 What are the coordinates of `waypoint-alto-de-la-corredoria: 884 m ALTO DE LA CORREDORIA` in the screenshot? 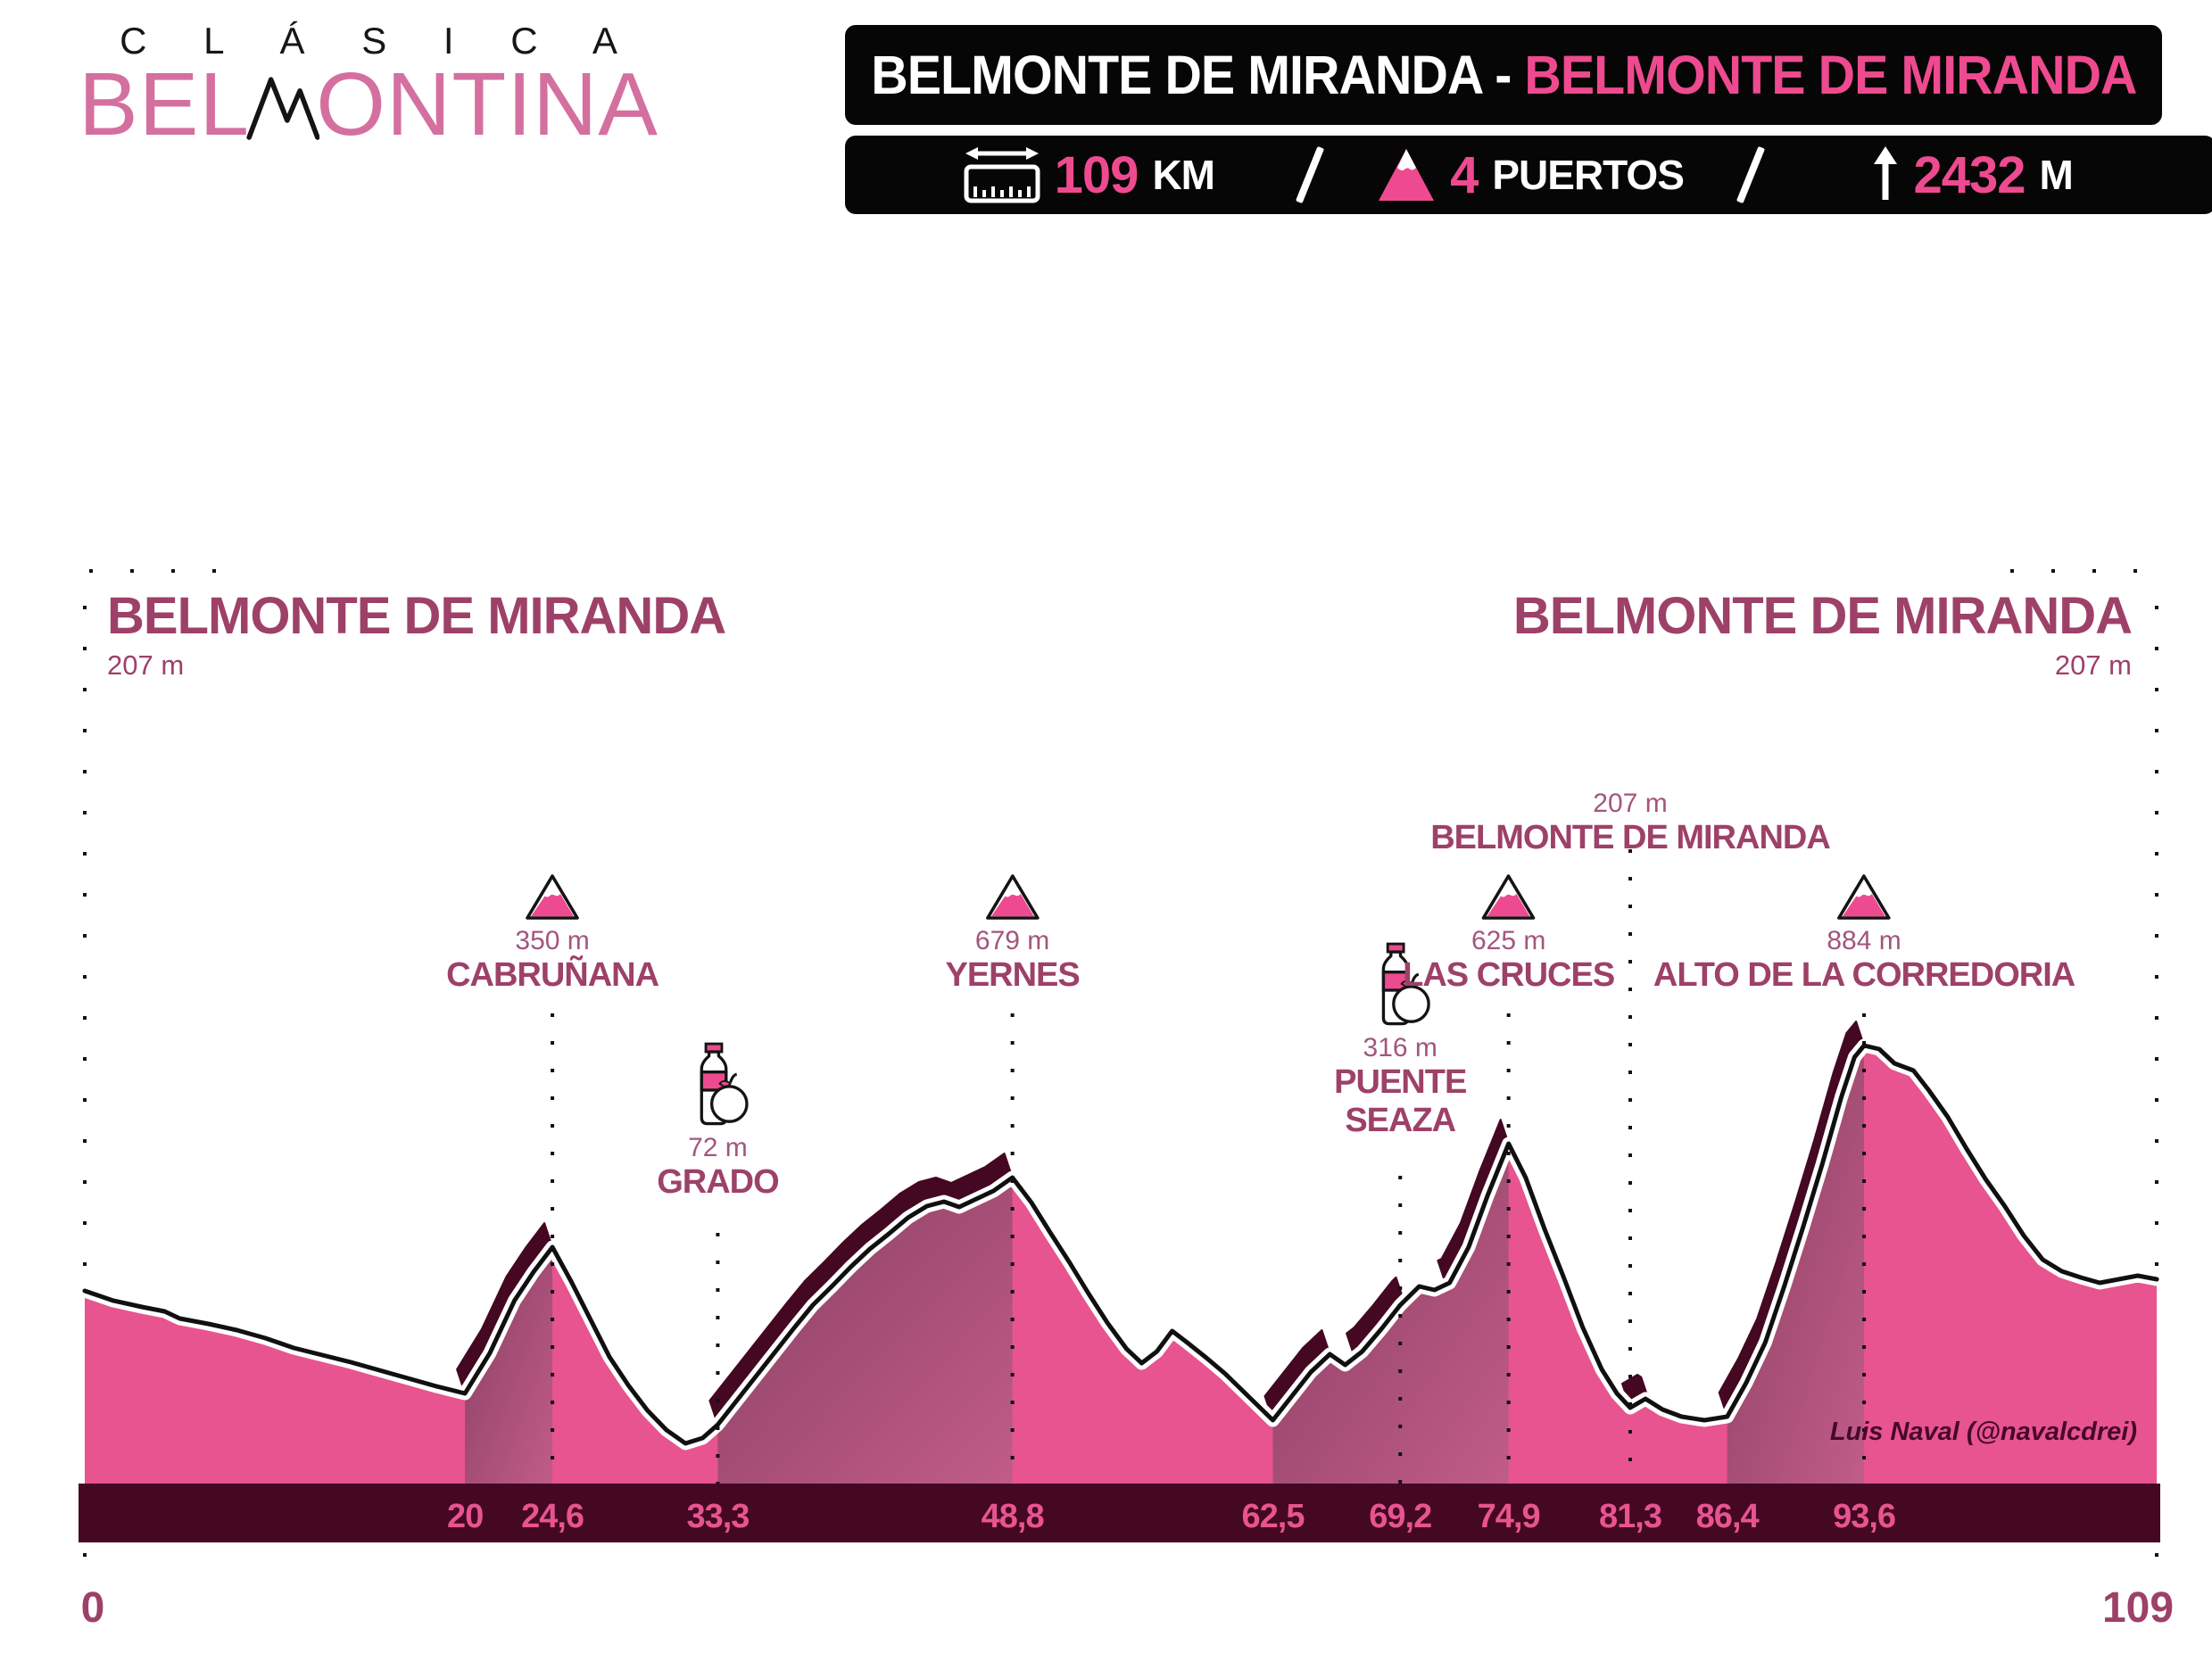 It's located at (1864, 934).